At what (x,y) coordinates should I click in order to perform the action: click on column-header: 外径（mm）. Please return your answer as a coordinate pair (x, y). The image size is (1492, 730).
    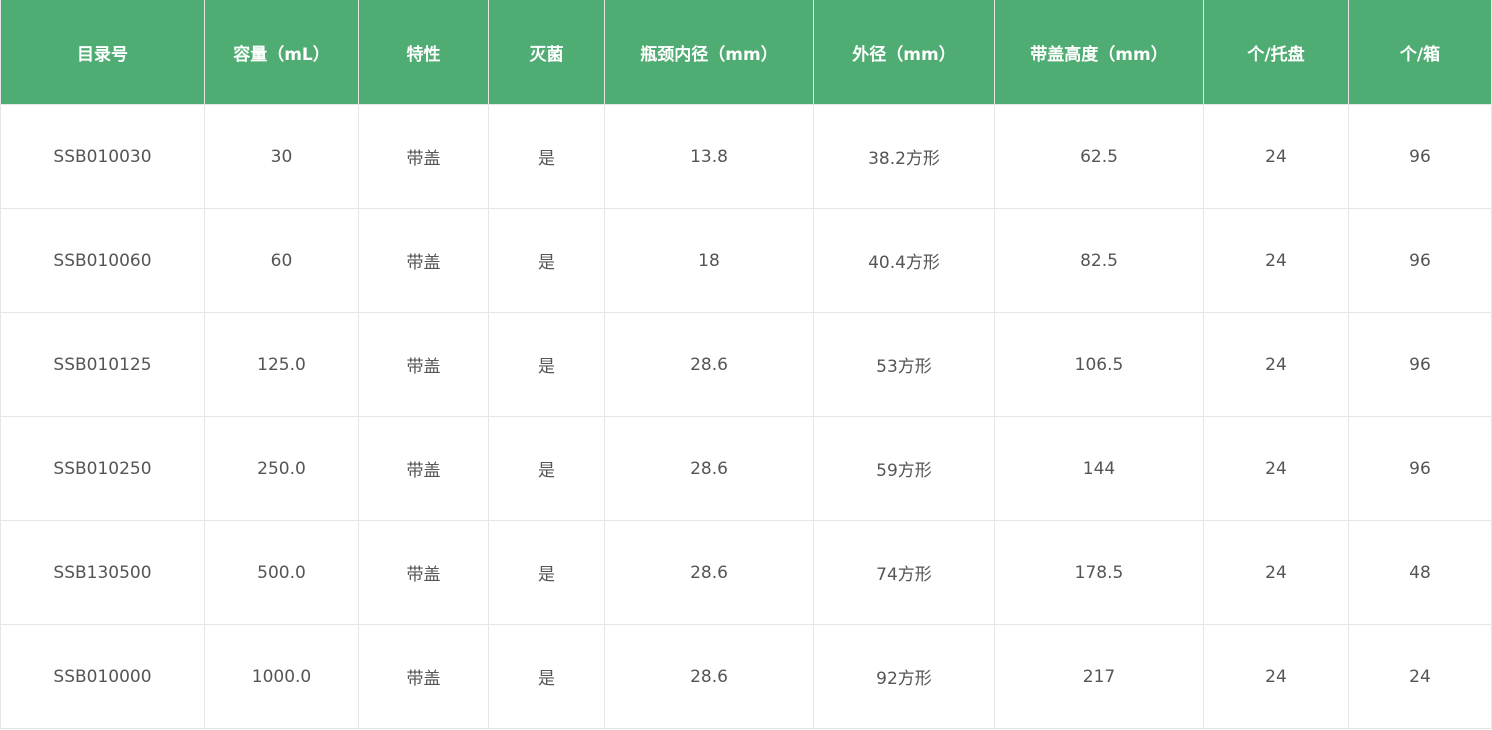
    Looking at the image, I should click on (904, 52).